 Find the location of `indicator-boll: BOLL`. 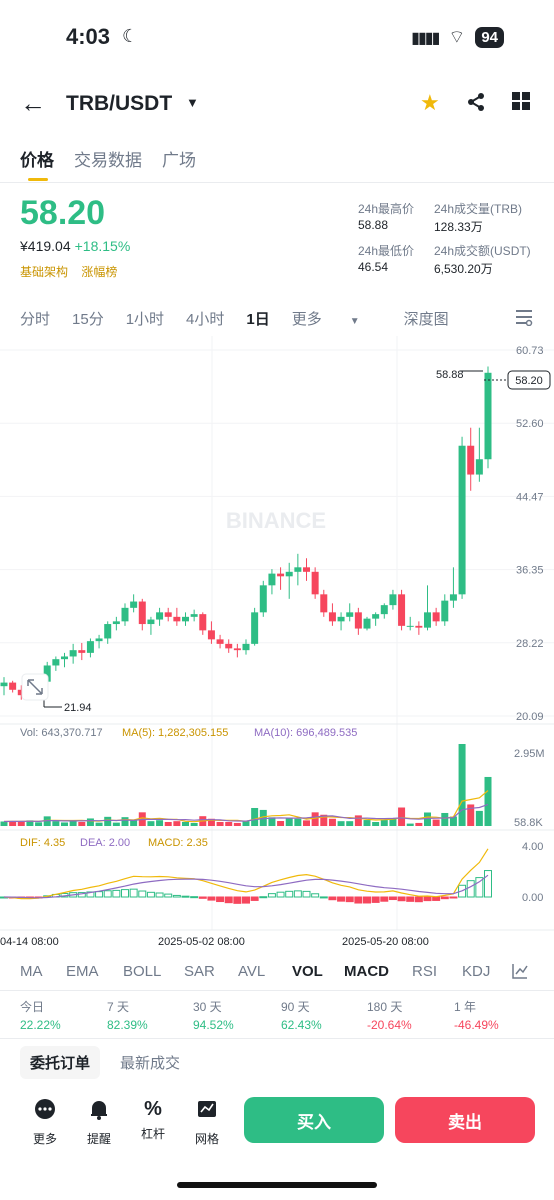

indicator-boll: BOLL is located at coordinates (142, 971).